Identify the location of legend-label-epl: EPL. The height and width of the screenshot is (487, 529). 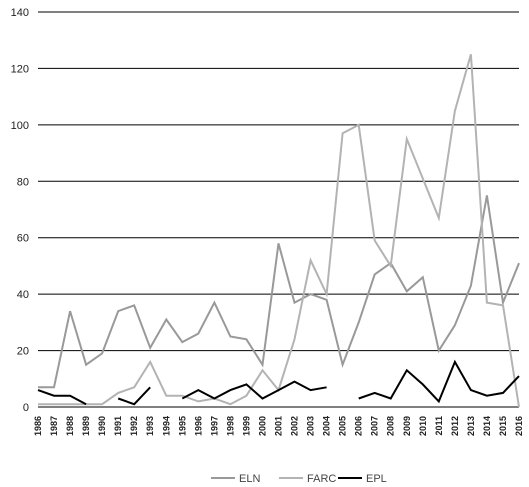
(376, 479).